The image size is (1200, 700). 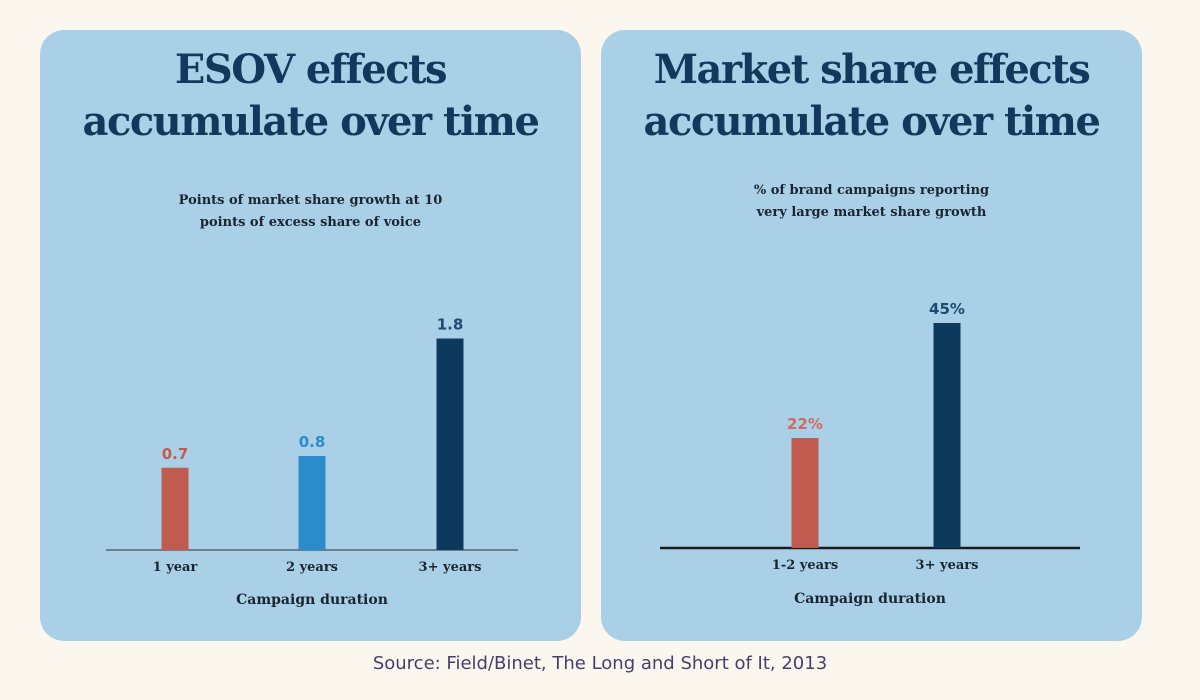 What do you see at coordinates (311, 69) in the screenshot?
I see `chart-title-line: ESOV effects` at bounding box center [311, 69].